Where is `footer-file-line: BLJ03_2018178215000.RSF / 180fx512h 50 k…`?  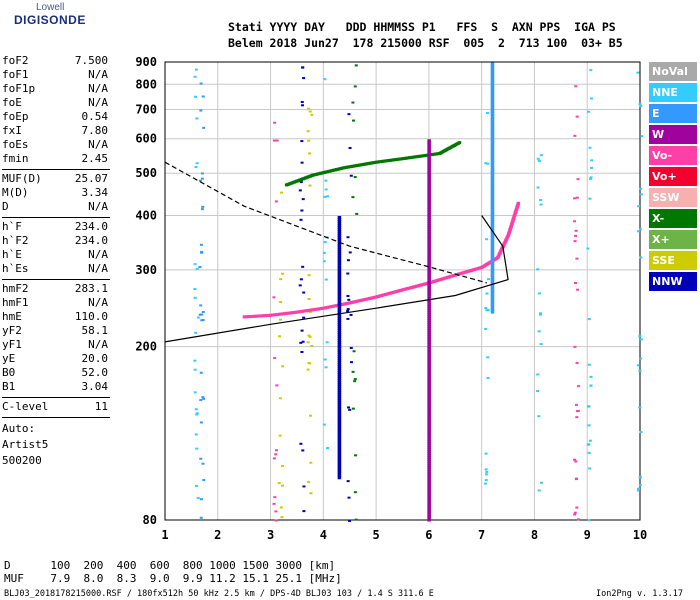 footer-file-line: BLJ03_2018178215000.RSF / 180fx512h 50 k… is located at coordinates (219, 594).